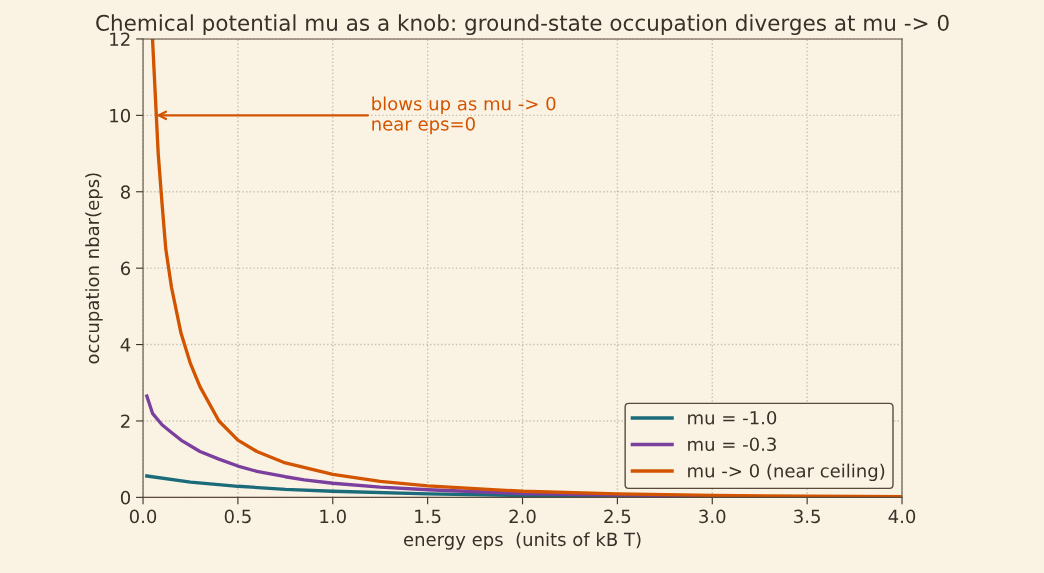 The height and width of the screenshot is (573, 1044). Describe the element at coordinates (732, 444) in the screenshot. I see `legend-label: mu = -0.3` at that location.